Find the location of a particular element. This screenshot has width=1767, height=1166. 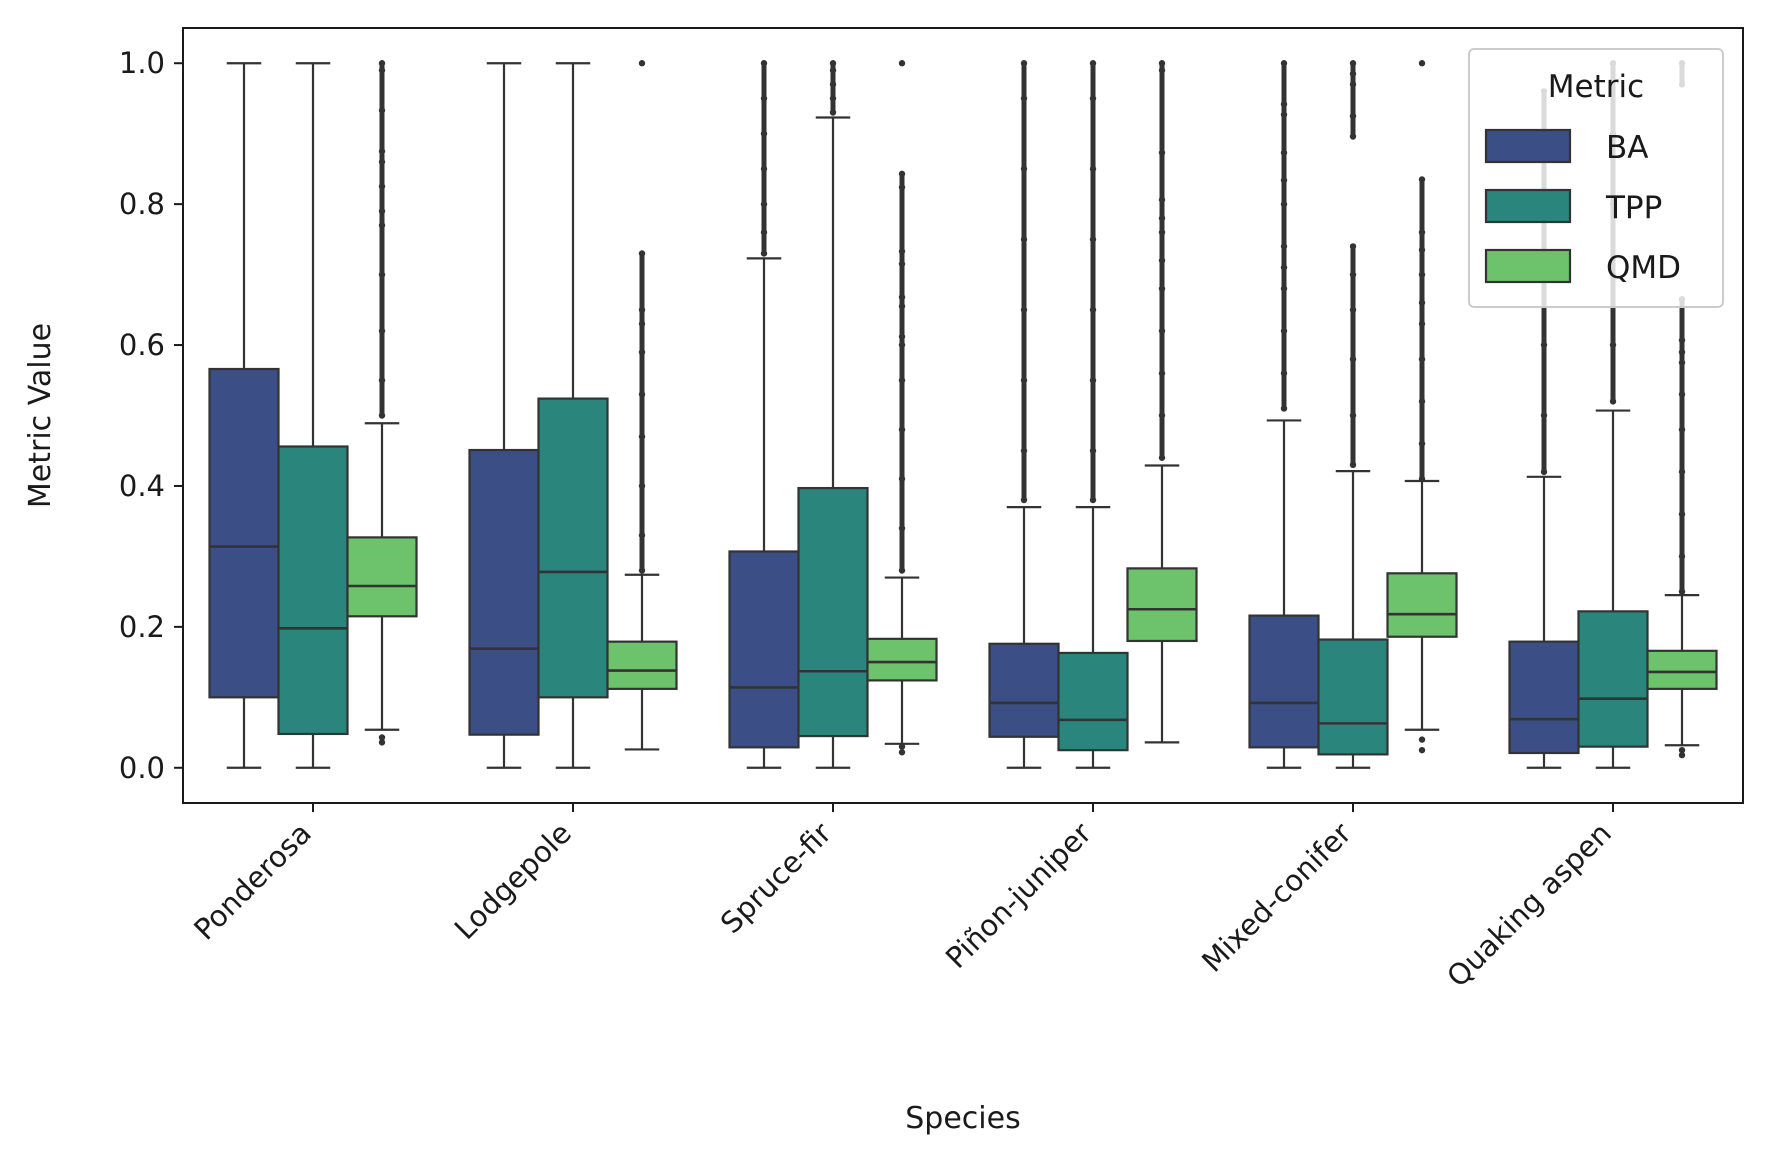

y-tick-label: 0.8 is located at coordinates (142, 204).